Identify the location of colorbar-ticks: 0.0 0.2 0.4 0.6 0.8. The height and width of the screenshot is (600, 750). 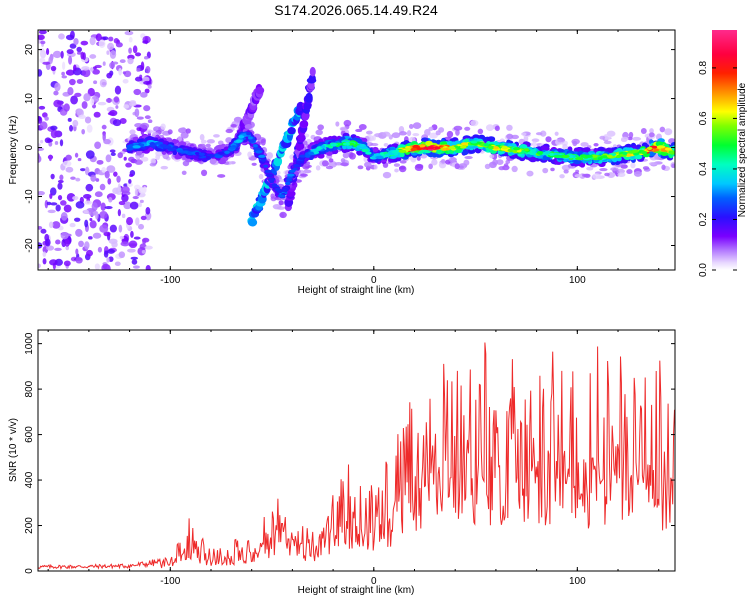
(717, 169).